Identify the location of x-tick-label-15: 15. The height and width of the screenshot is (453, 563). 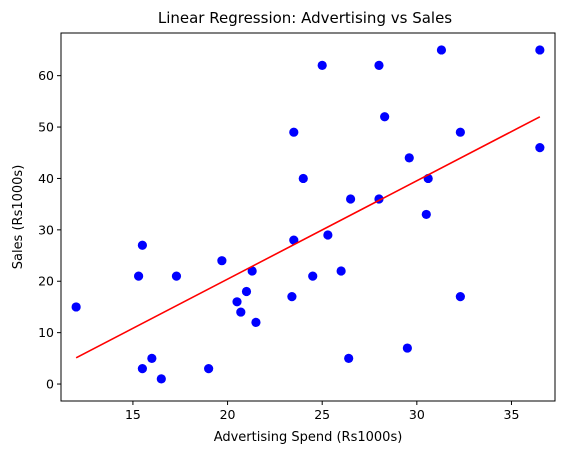
(133, 414).